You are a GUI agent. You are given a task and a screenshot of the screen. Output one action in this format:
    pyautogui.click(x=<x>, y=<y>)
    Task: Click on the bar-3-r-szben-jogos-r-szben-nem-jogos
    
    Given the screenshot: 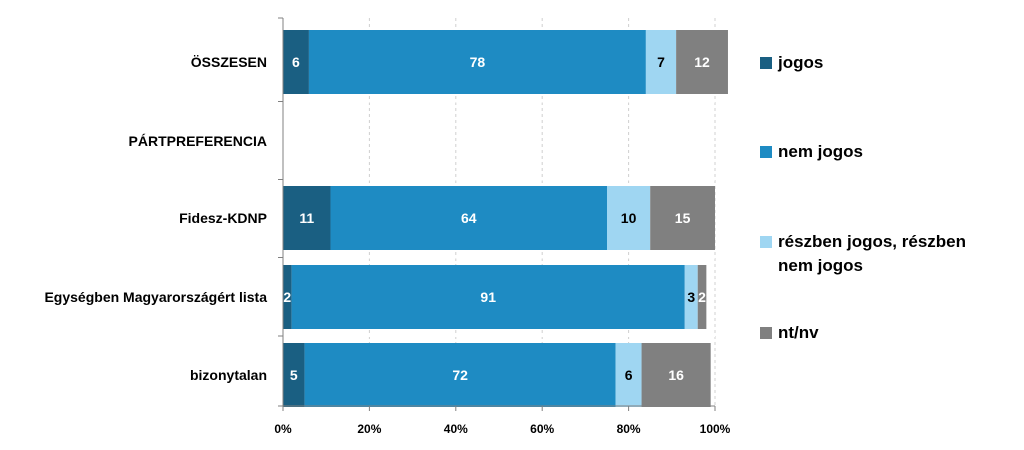 What is the action you would take?
    pyautogui.click(x=629, y=218)
    